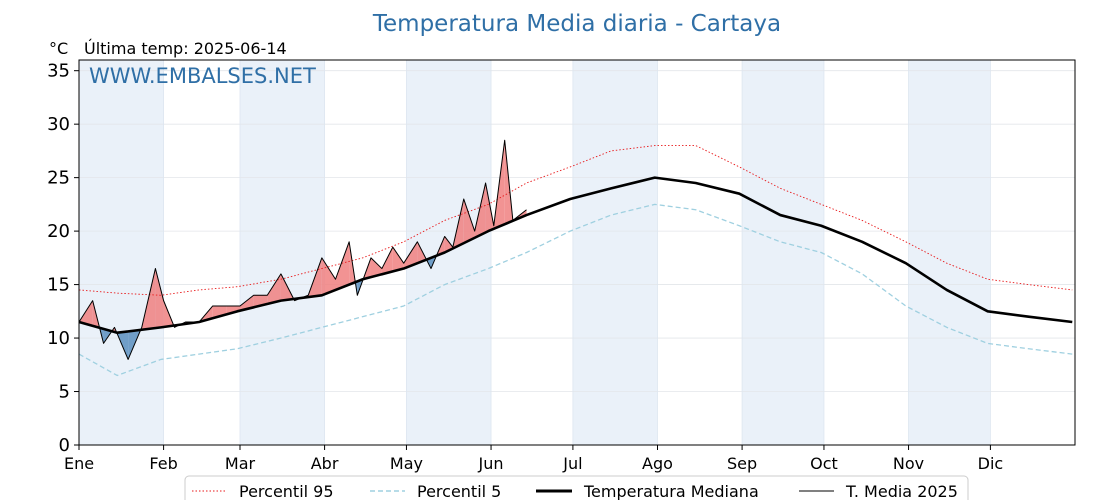 This screenshot has height=504, width=1120. Describe the element at coordinates (163, 463) in the screenshot. I see `x-tick-label: Feb` at that location.